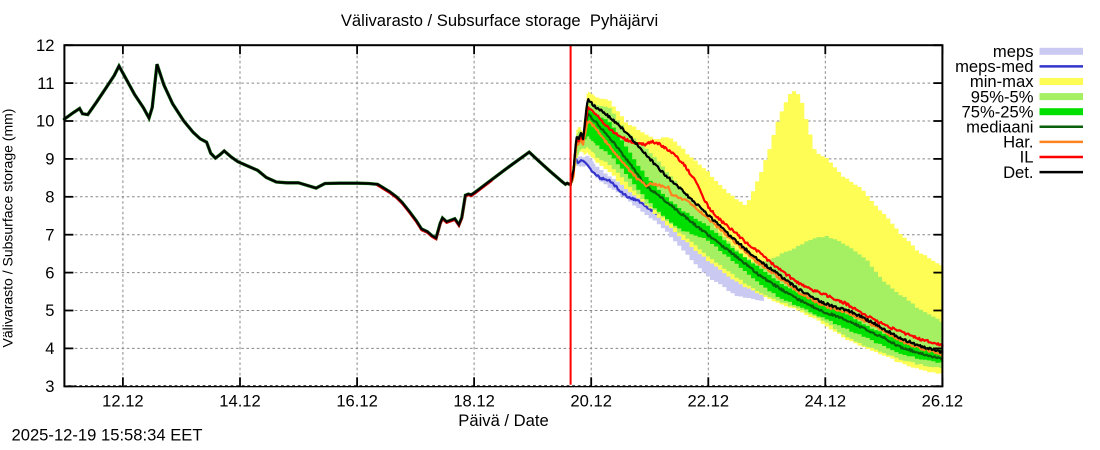  What do you see at coordinates (49, 197) in the screenshot?
I see `svg-text: 8` at bounding box center [49, 197].